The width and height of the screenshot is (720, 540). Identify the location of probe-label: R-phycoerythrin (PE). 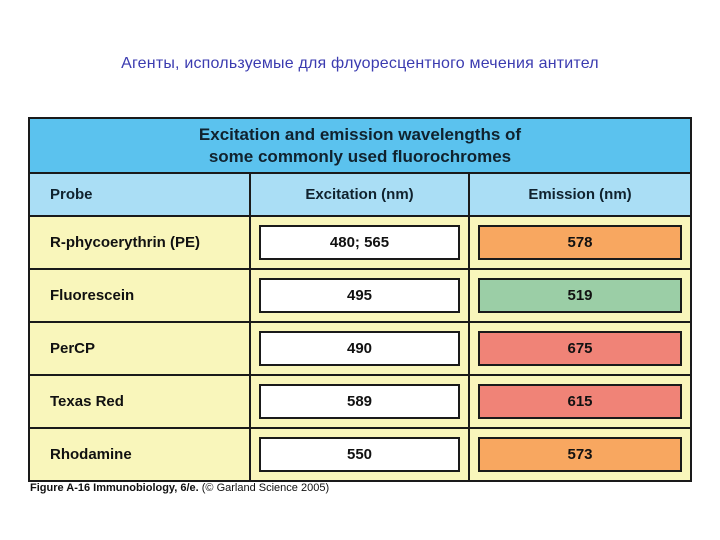
(125, 242).